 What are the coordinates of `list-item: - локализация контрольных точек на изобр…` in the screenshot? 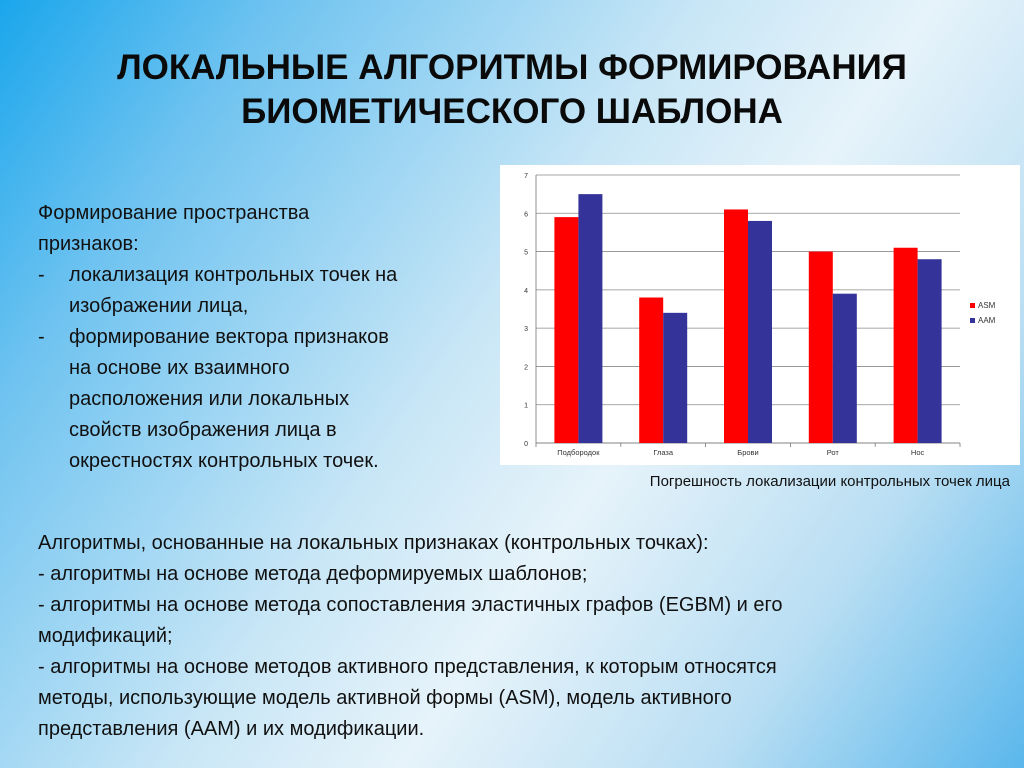 It's located at (268, 291).